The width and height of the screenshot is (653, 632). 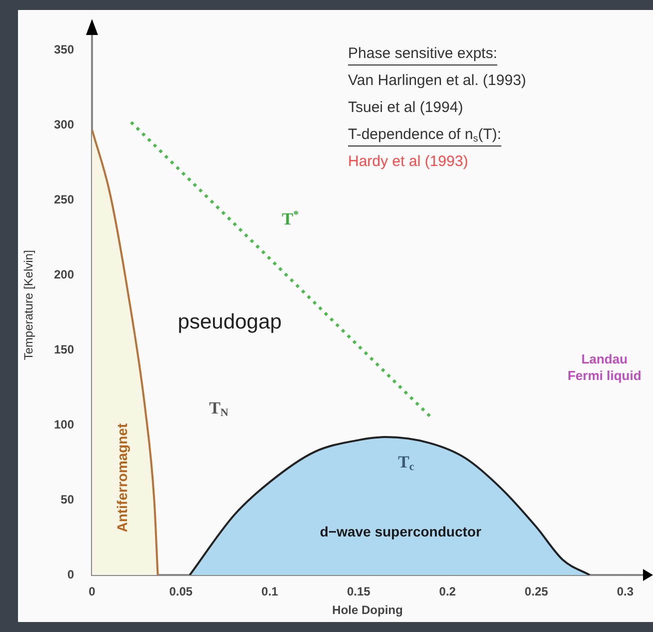 What do you see at coordinates (67, 499) in the screenshot?
I see `y-tick-label: 50` at bounding box center [67, 499].